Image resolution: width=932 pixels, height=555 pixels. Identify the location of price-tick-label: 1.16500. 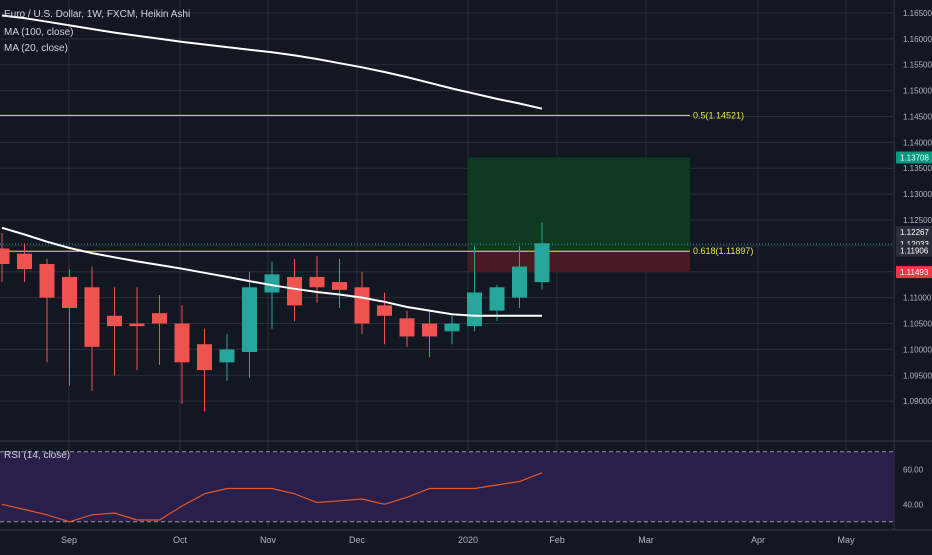
(917, 13).